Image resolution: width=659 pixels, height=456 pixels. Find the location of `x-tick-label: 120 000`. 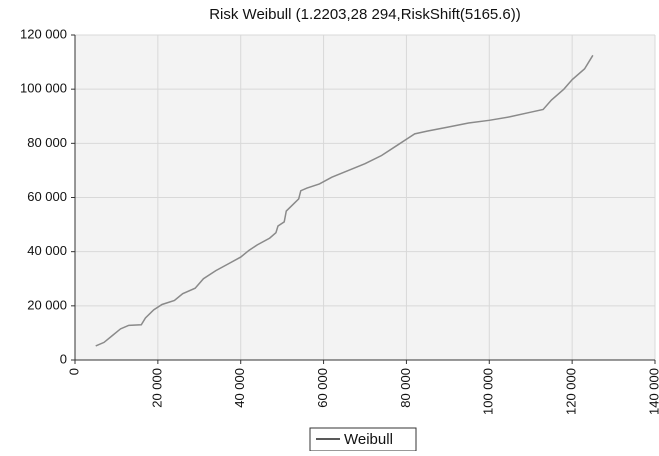

x-tick-label: 120 000 is located at coordinates (571, 391).